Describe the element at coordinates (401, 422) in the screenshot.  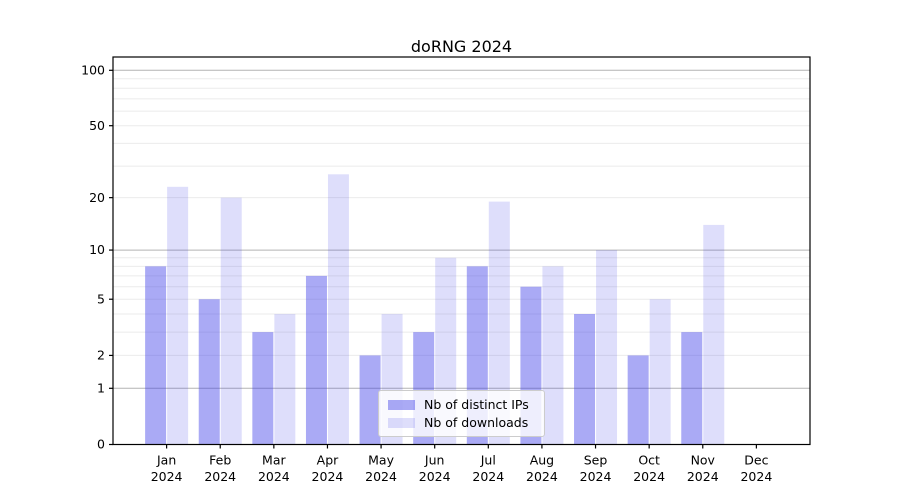
I see `legend-swatch-downloads` at that location.